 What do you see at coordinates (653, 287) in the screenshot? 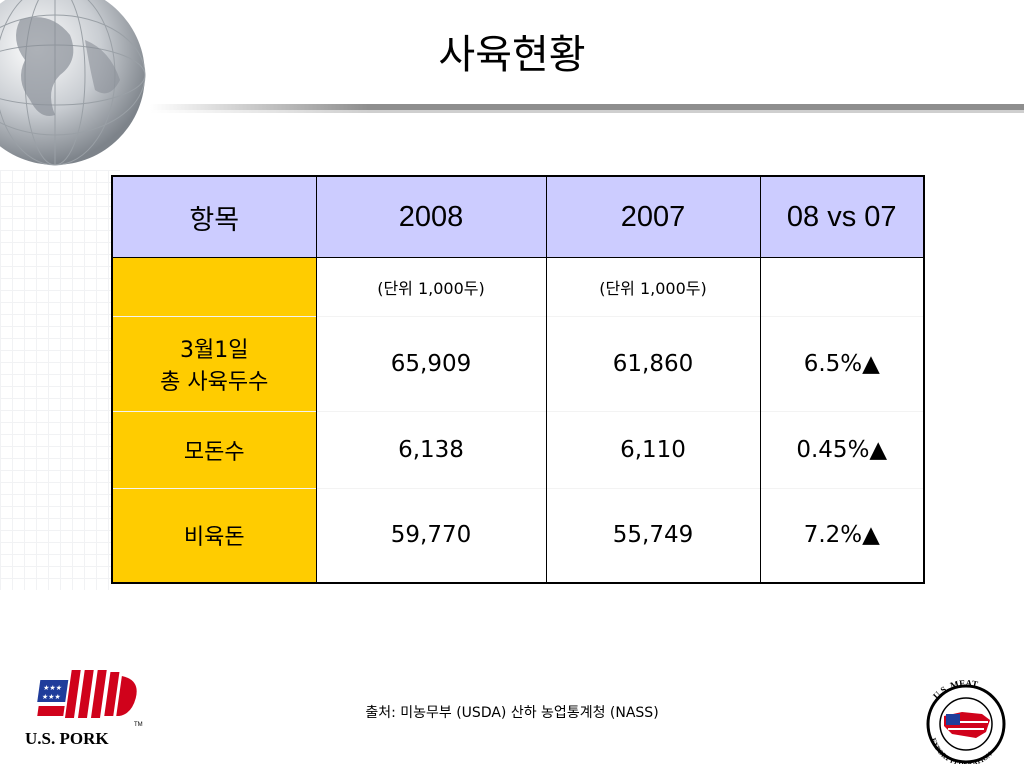
I see `unit-2007: (단위 1,000두)` at bounding box center [653, 287].